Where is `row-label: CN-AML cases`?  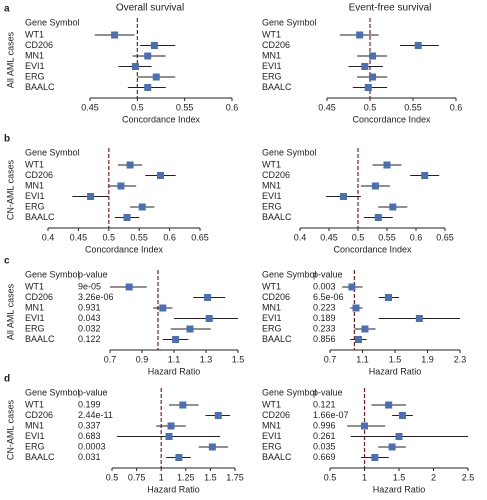 row-label: CN-AML cases is located at coordinates (10, 429).